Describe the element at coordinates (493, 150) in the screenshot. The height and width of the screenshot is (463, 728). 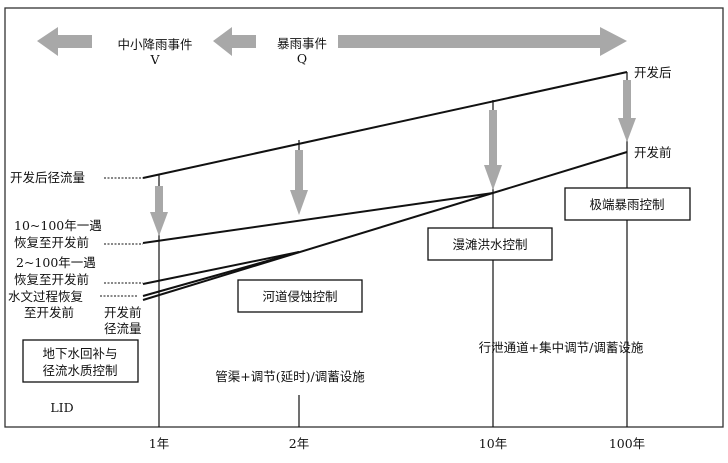
I see `down-arrow-10yr` at that location.